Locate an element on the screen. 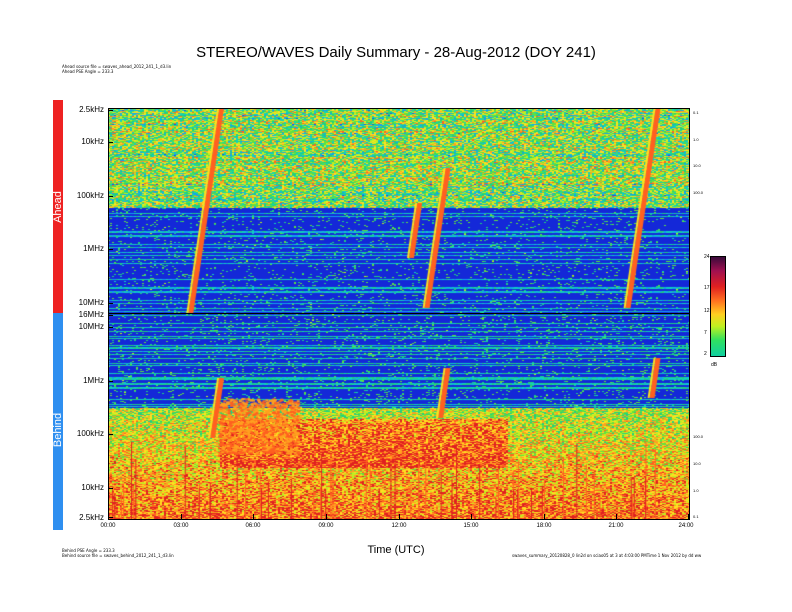 The image size is (792, 612). ahead-ytick-1mhz: 1MHz is located at coordinates (93, 248).